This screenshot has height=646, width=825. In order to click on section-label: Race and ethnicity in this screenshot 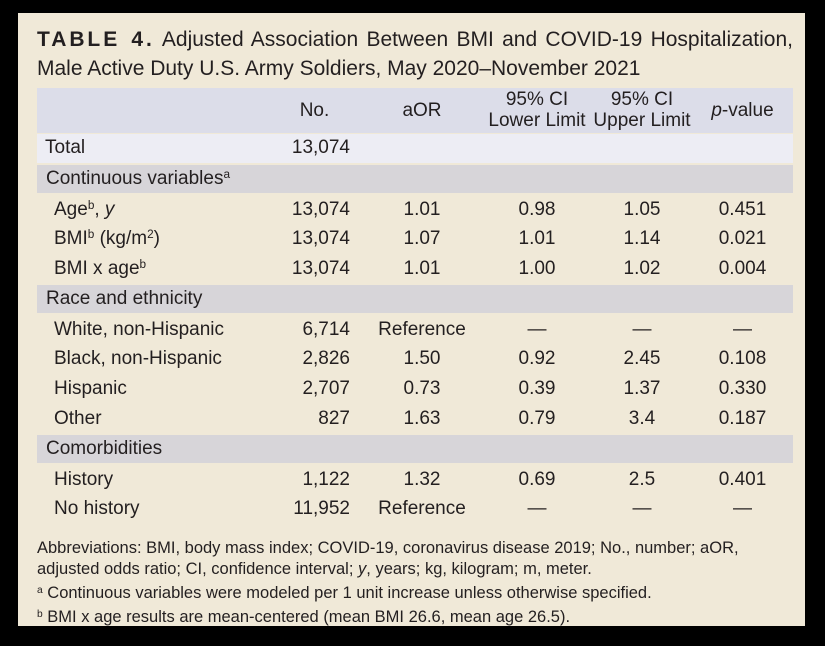, I will do `click(415, 299)`.